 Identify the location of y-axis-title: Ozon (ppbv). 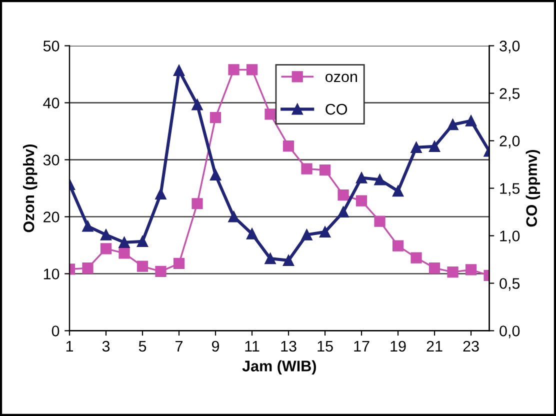
(30, 188).